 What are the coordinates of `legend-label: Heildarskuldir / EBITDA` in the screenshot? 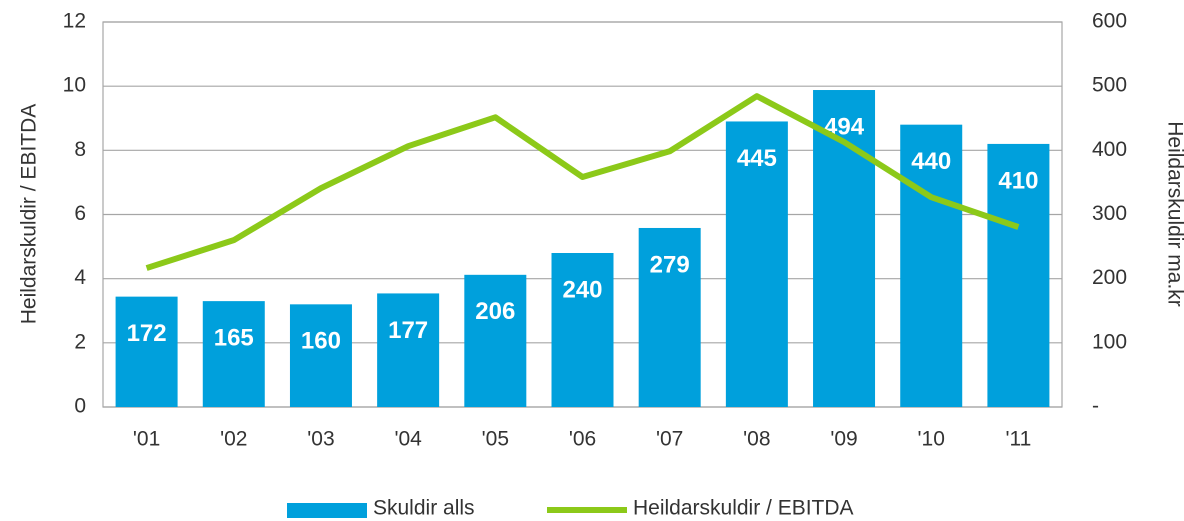 It's located at (743, 508).